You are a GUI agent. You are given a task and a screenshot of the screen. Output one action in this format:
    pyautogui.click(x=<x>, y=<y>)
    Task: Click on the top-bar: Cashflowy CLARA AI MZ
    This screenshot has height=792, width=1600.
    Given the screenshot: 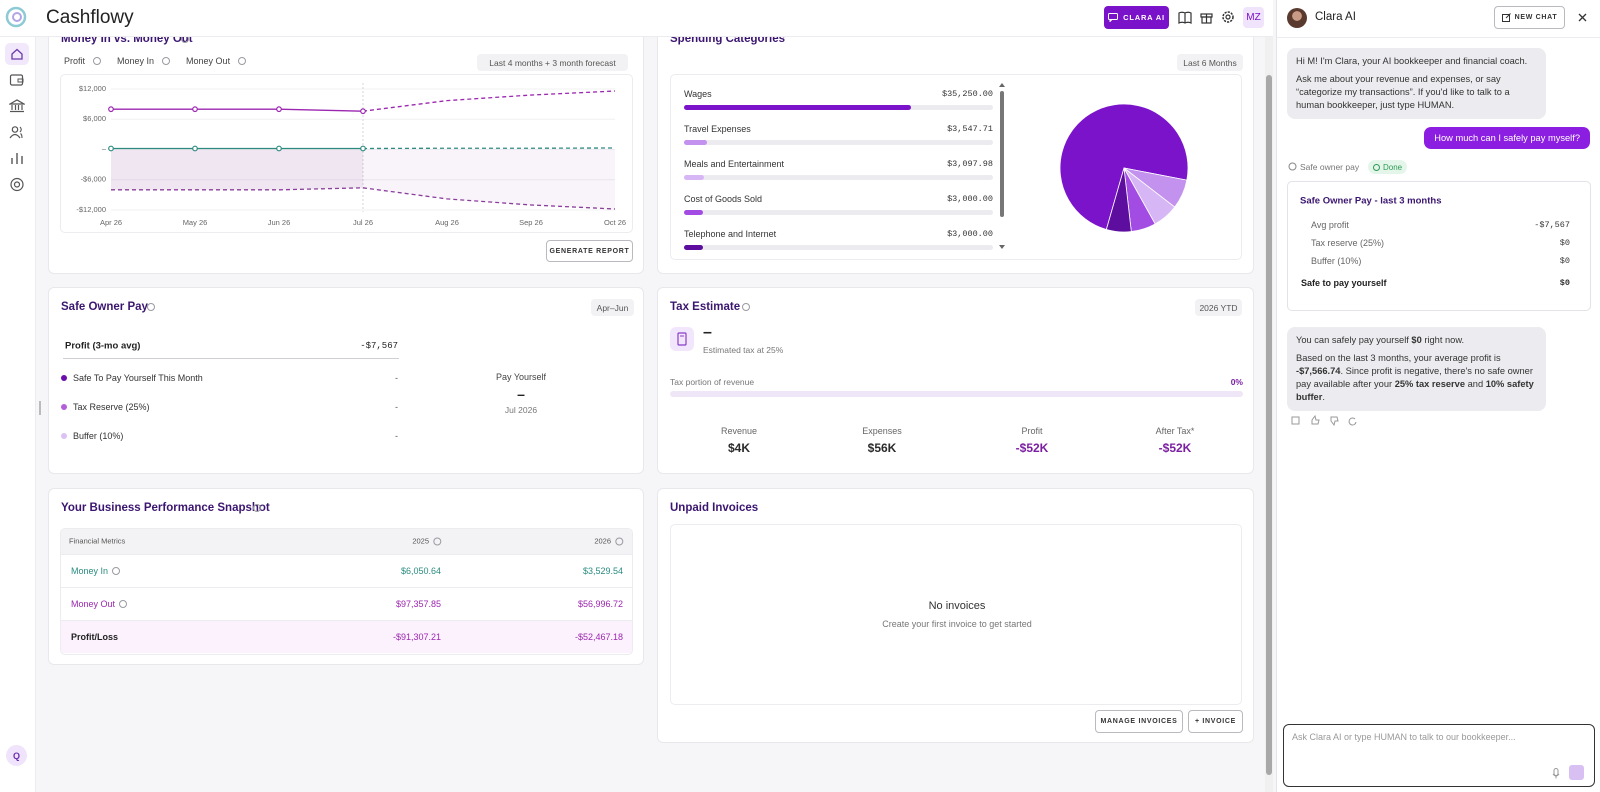 What is the action you would take?
    pyautogui.click(x=636, y=18)
    